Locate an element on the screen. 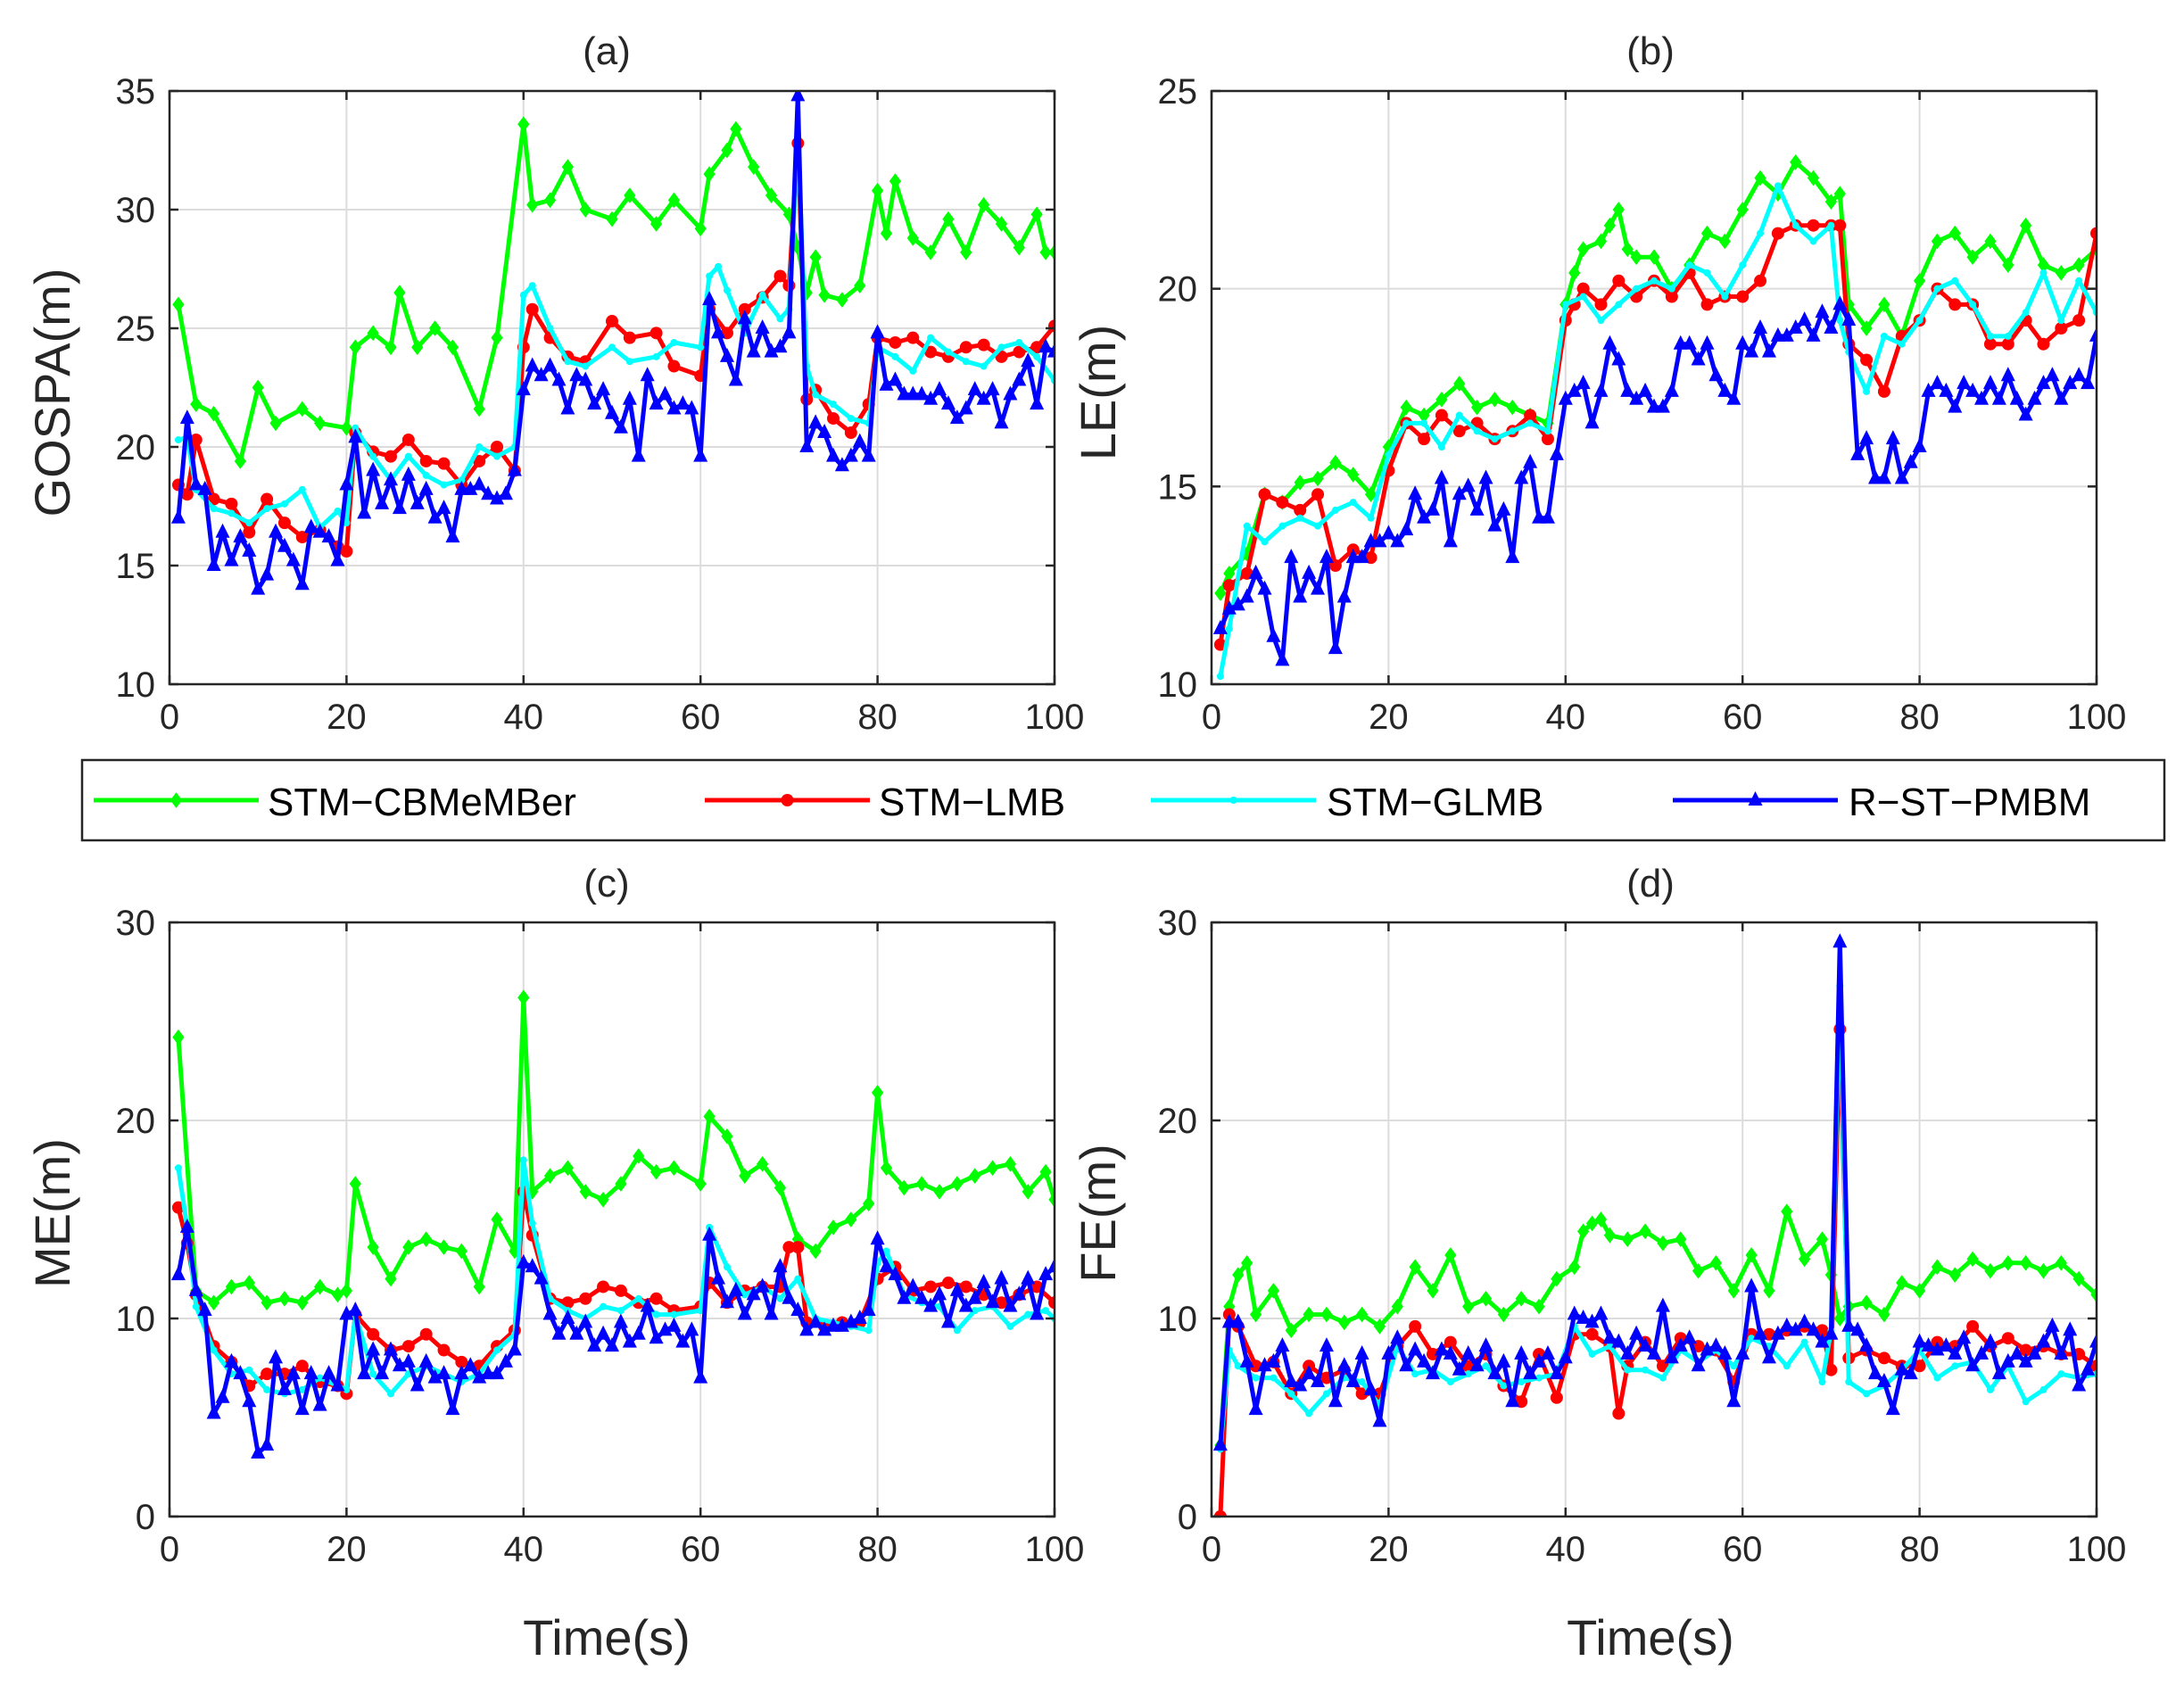  y-tick-label: 25 is located at coordinates (136, 330).